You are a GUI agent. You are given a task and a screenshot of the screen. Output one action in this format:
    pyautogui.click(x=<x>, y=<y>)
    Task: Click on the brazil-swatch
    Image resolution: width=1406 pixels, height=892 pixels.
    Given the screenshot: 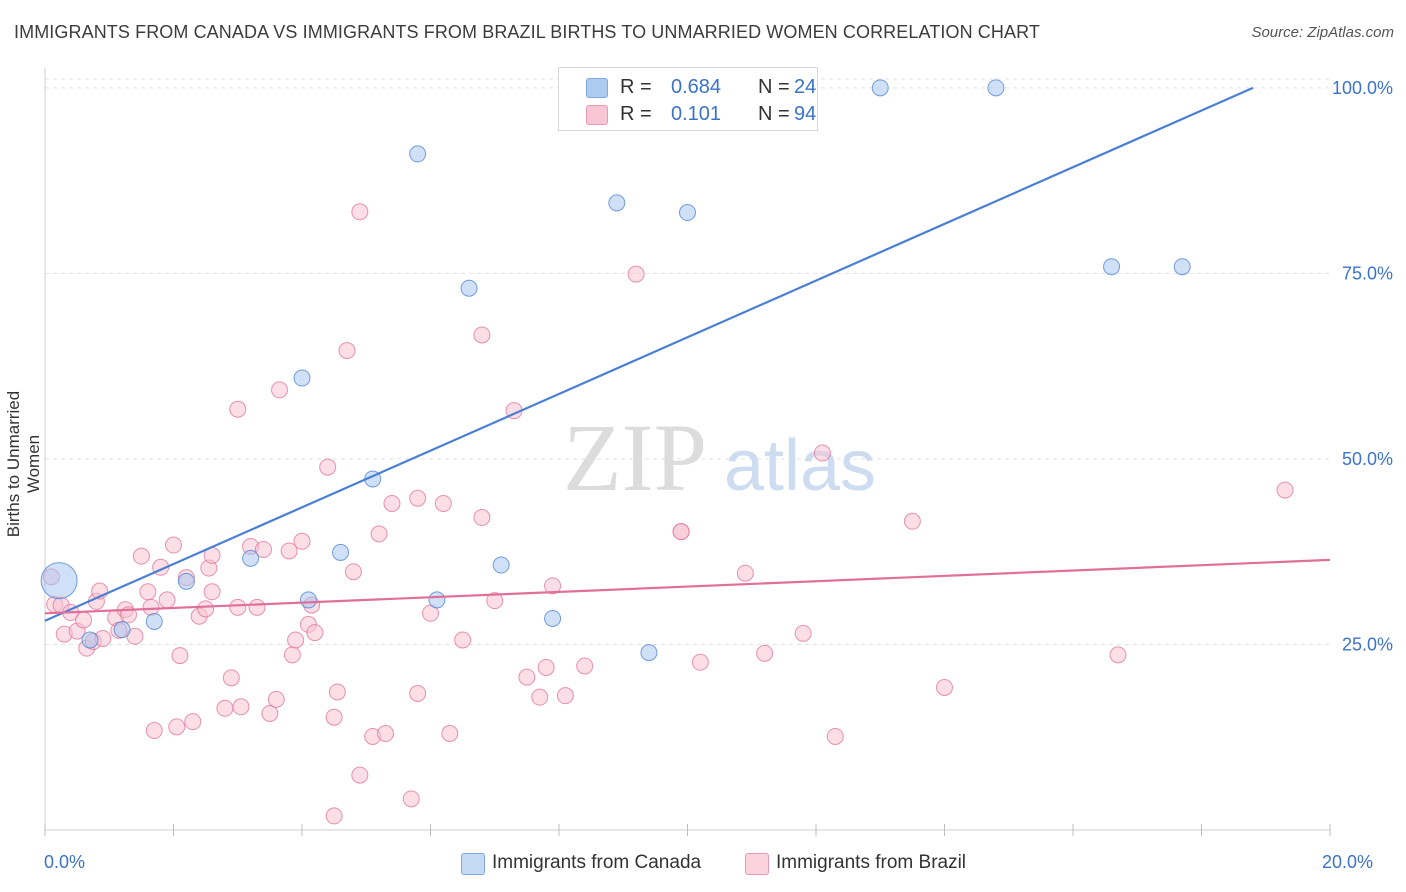 What is the action you would take?
    pyautogui.click(x=597, y=115)
    